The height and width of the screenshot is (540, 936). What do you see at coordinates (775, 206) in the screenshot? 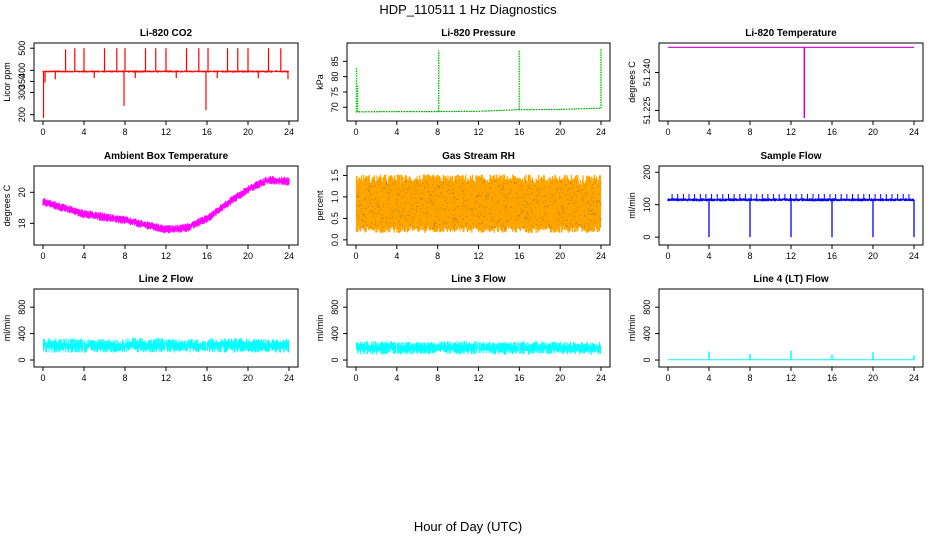
I see `panel-6: Sample Flow ml/min 0 4 8 12 16 20 24 0 100 200` at bounding box center [775, 206].